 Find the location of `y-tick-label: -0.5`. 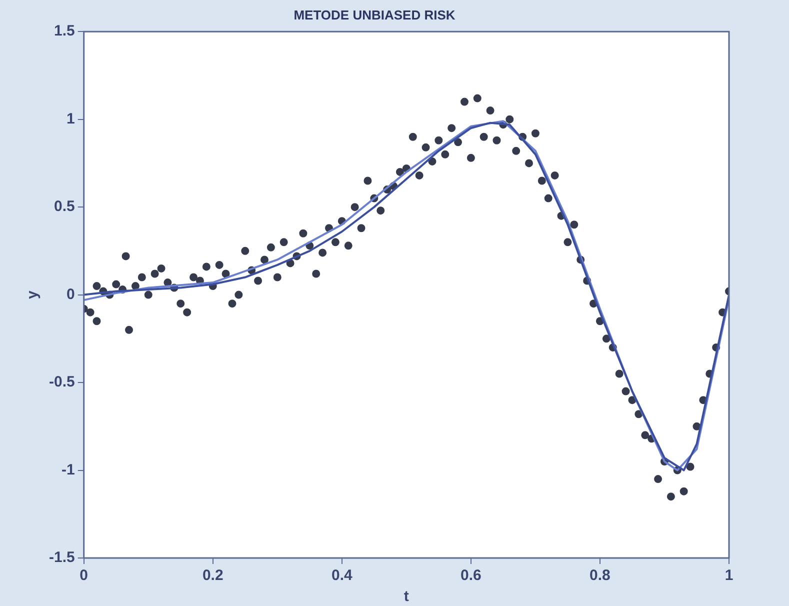

y-tick-label: -0.5 is located at coordinates (61, 382).